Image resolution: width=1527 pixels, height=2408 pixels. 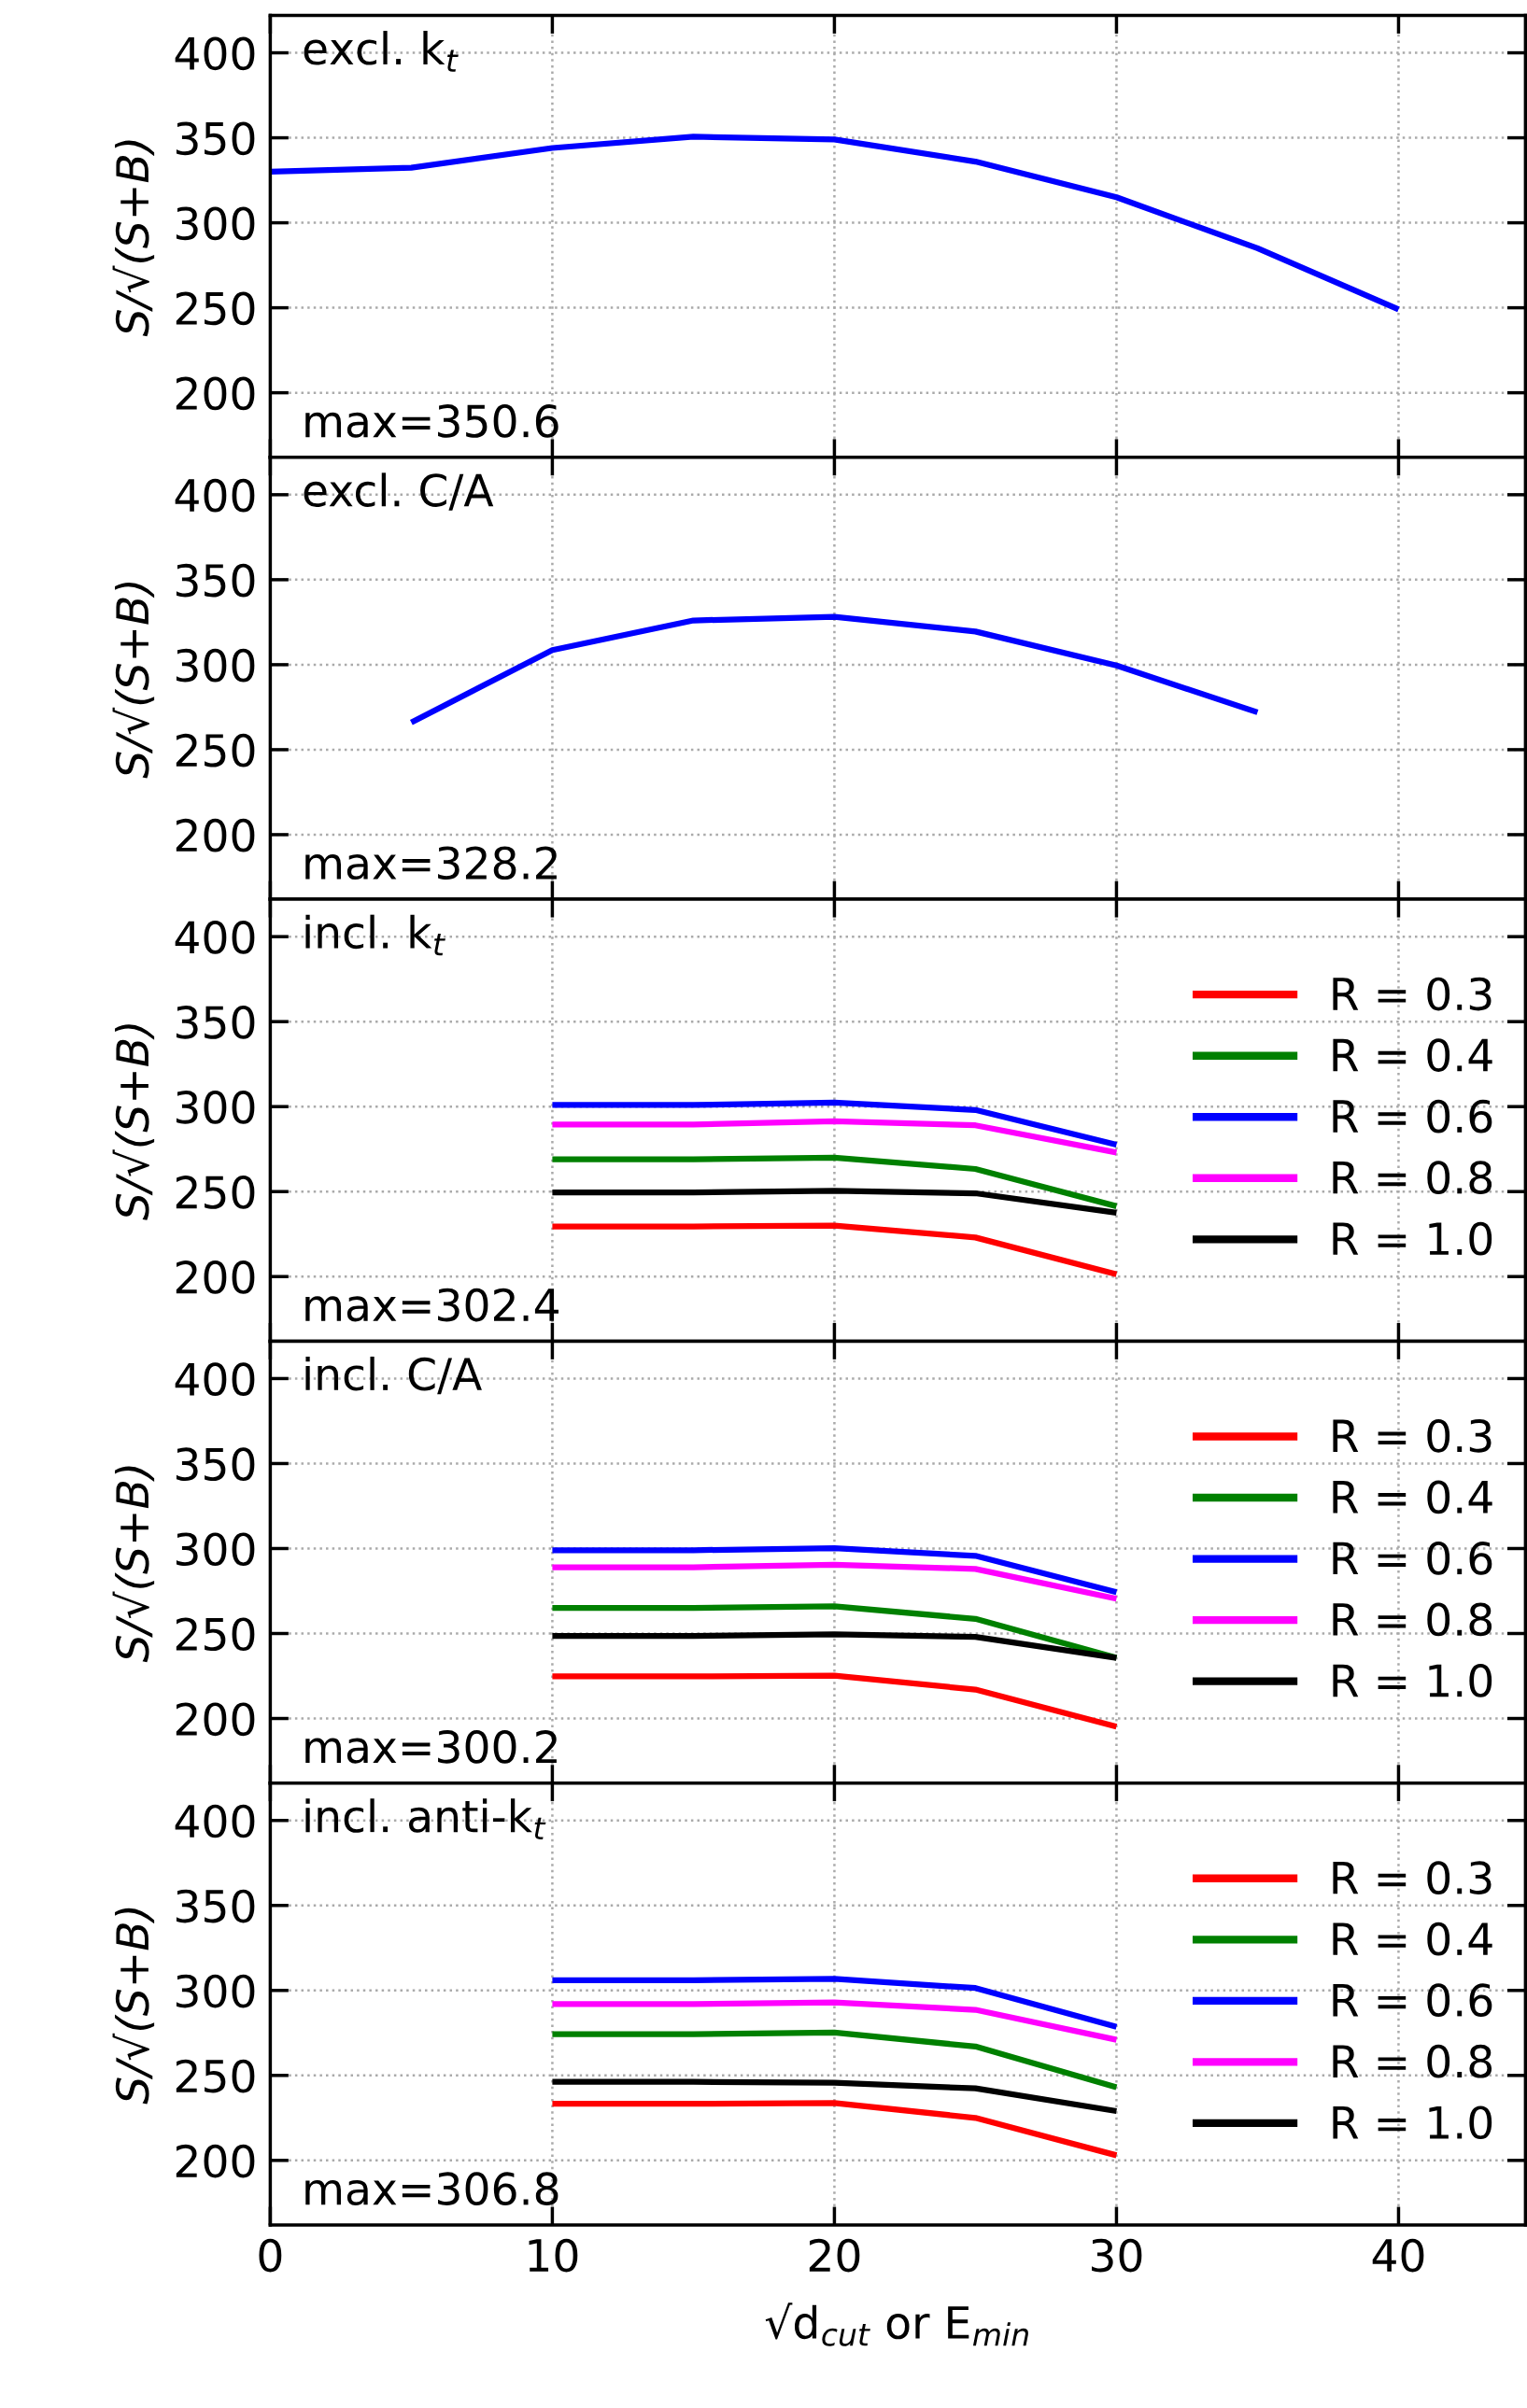 I want to click on x-tick-label: 0, so click(x=270, y=2255).